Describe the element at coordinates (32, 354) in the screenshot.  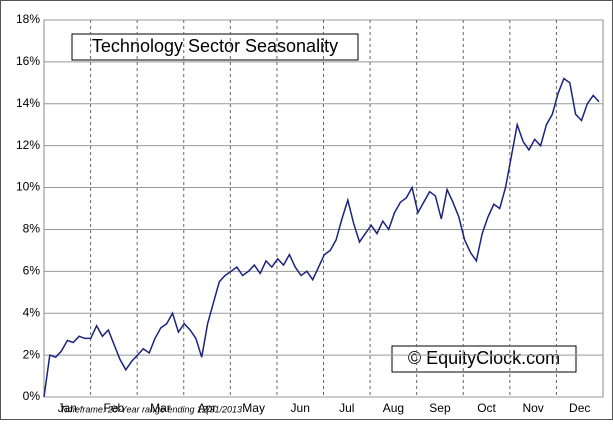
I see `y-tick-label: 2%` at that location.